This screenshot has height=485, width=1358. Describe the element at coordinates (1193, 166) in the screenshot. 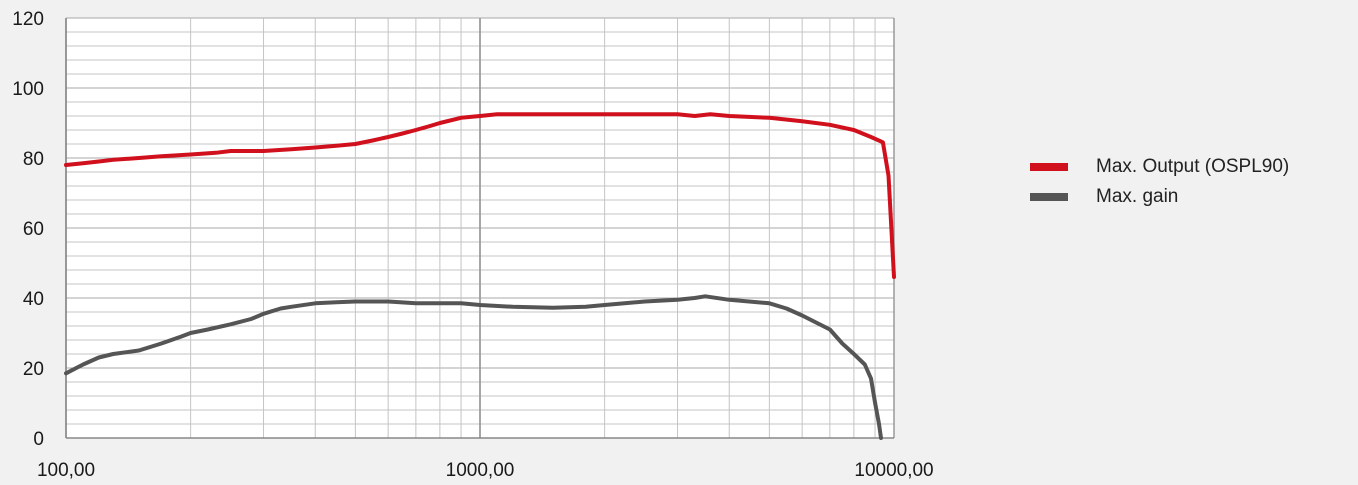

I see `legend-label: Max. Output (OSPL90)` at that location.